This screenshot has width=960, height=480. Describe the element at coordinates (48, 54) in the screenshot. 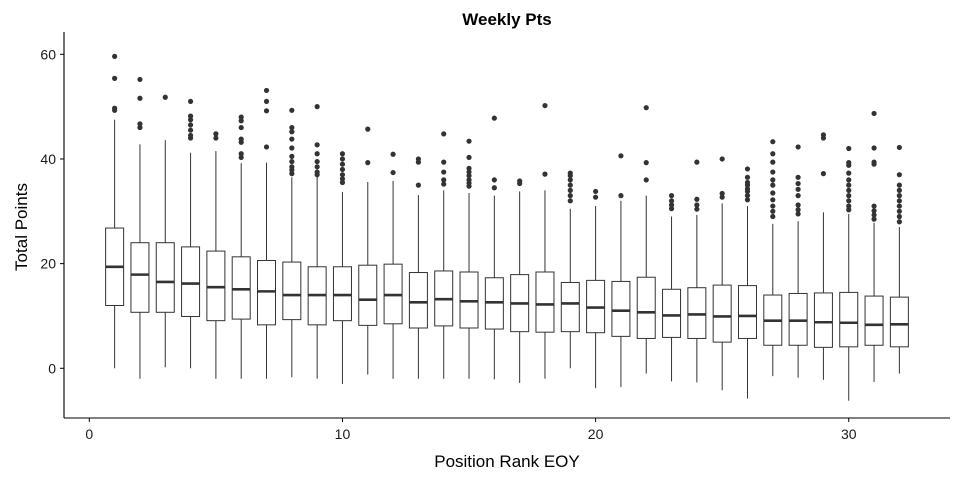

I see `y-tick-label: 60` at that location.